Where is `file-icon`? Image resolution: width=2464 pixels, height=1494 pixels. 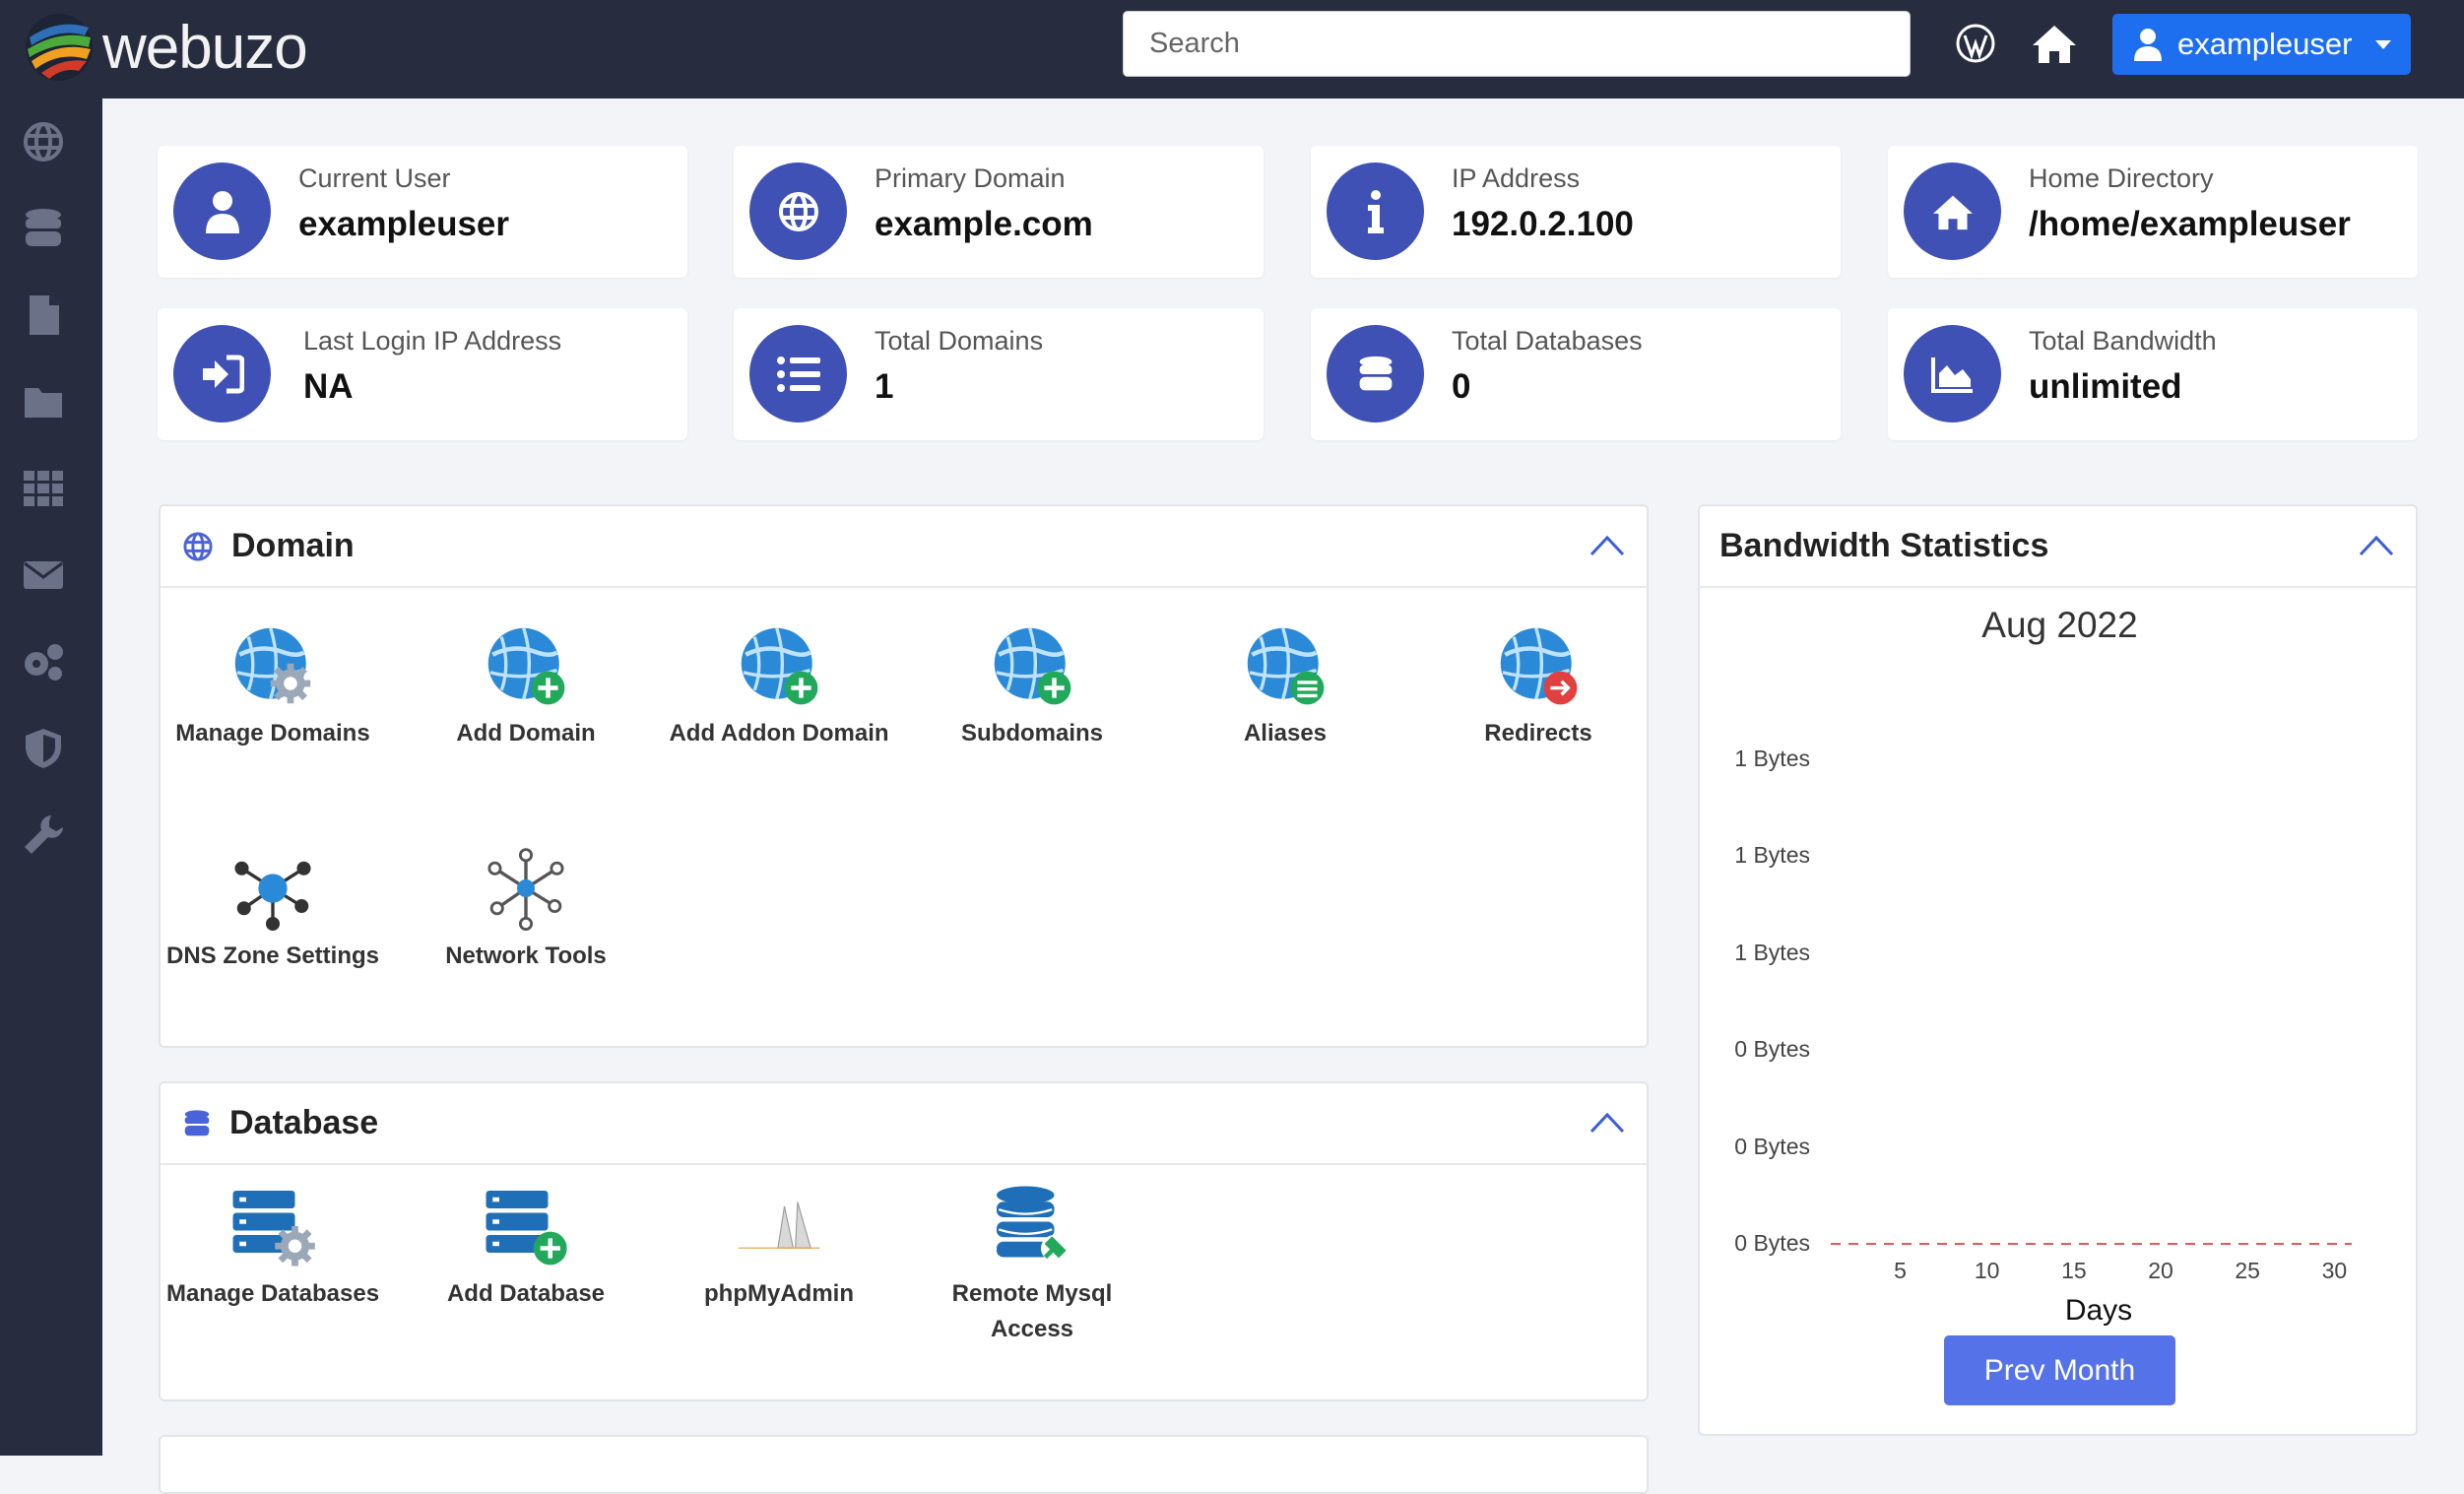 file-icon is located at coordinates (43, 315).